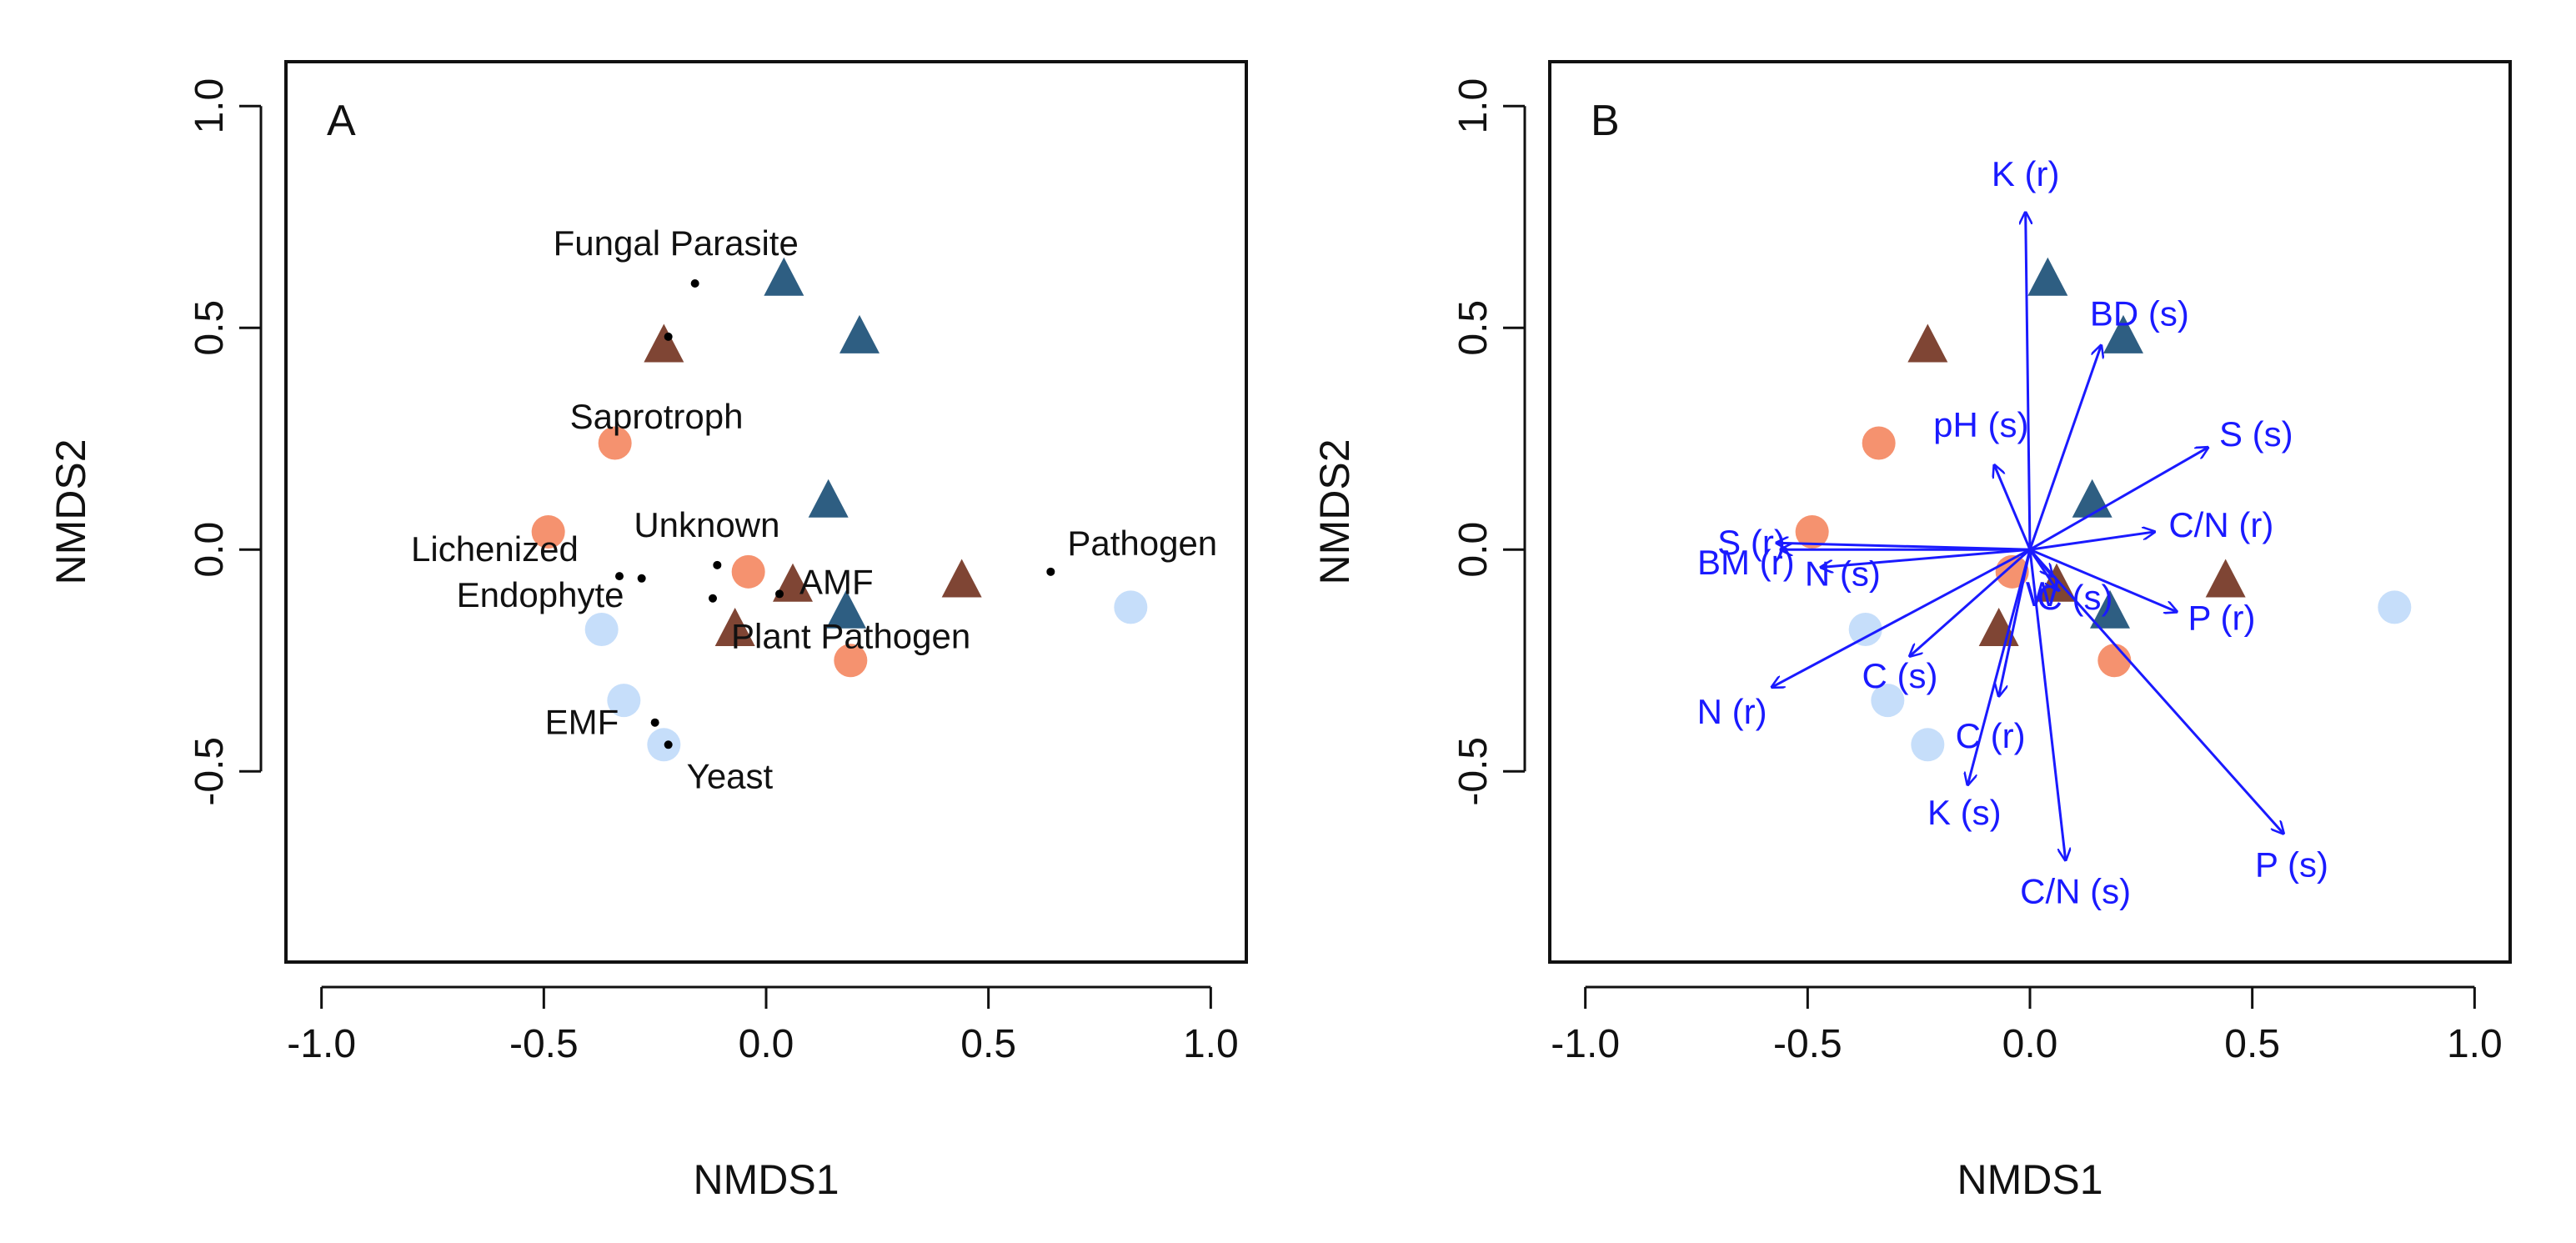 This screenshot has width=2576, height=1243. What do you see at coordinates (1980, 424) in the screenshot?
I see `env-vector-label: pH (s)` at bounding box center [1980, 424].